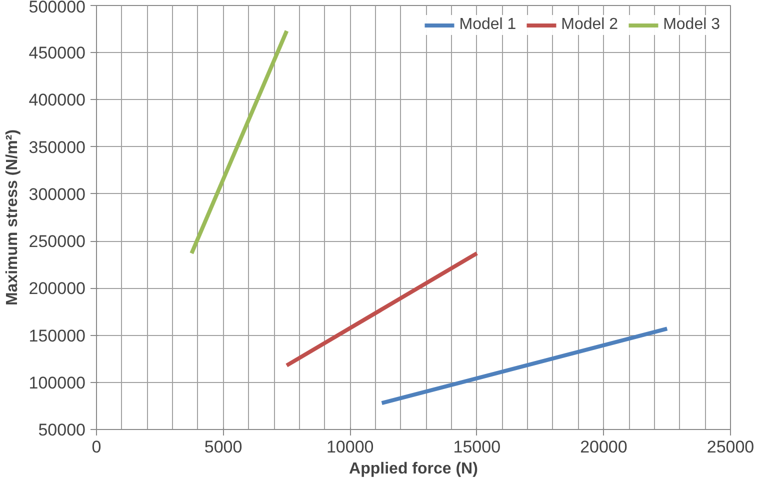  Describe the element at coordinates (57, 242) in the screenshot. I see `y-tick-label: 250000` at that location.